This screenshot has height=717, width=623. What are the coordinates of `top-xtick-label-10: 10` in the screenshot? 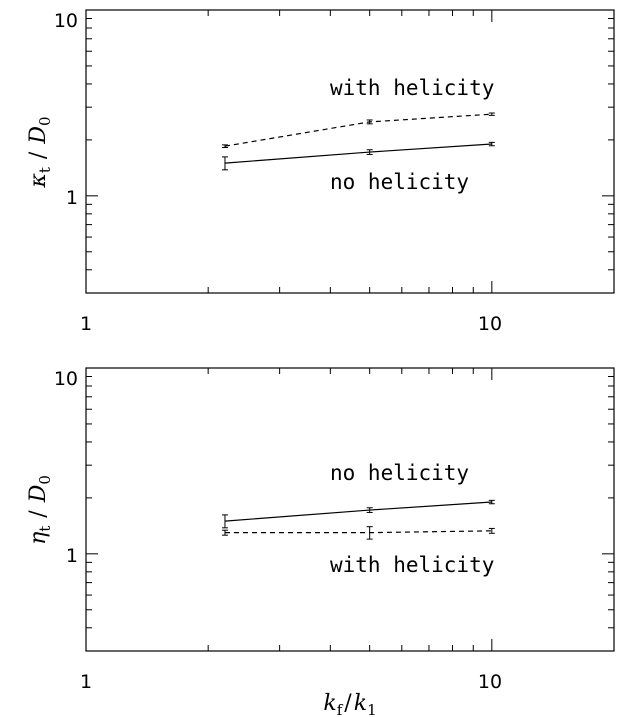 It's located at (490, 324).